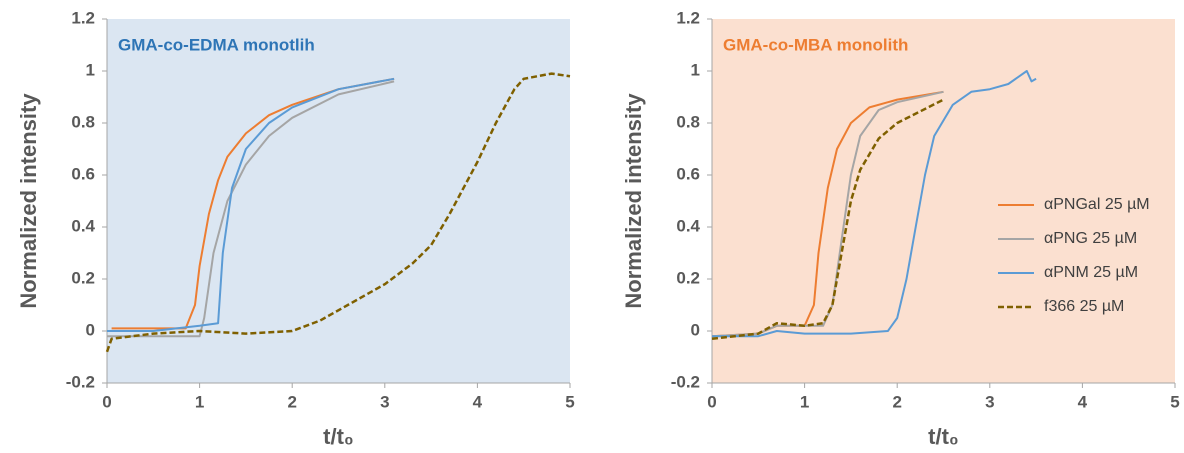 The width and height of the screenshot is (1184, 453). Describe the element at coordinates (1097, 204) in the screenshot. I see `legend-label: αPNGal 25 µM` at that location.